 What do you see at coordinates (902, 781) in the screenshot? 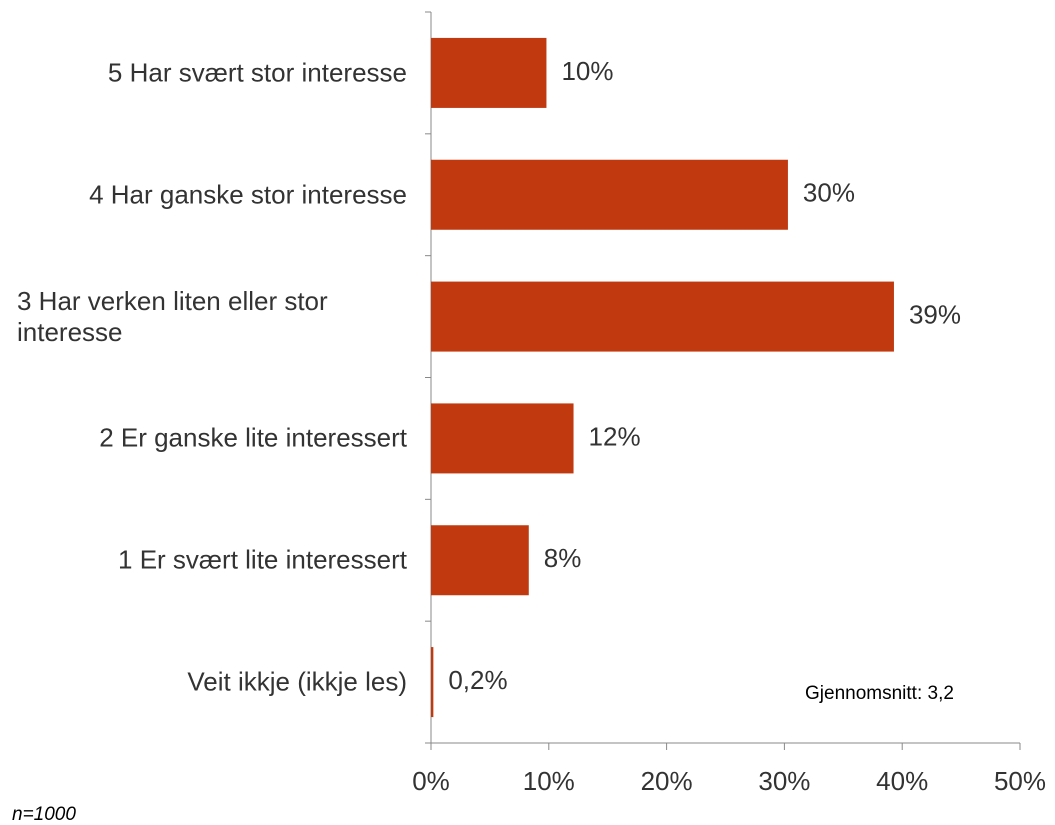
I see `x-tick-label: 40%` at bounding box center [902, 781].